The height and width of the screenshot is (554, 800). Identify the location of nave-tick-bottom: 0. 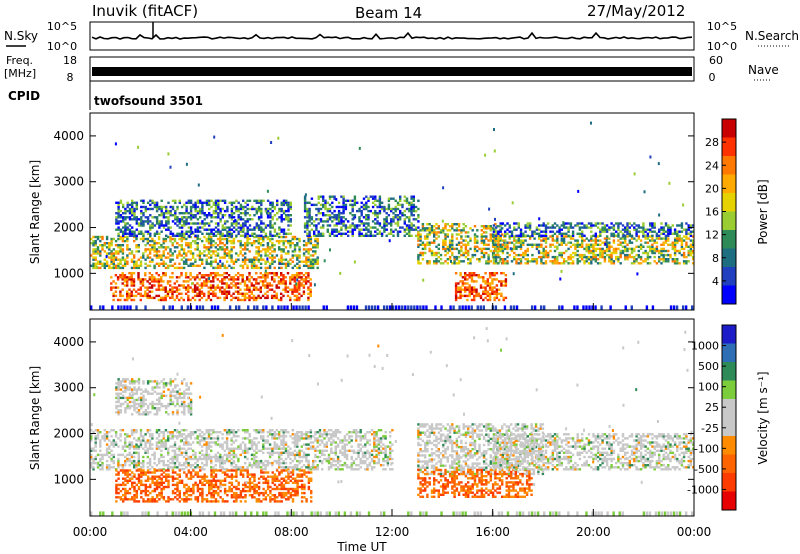
(712, 77).